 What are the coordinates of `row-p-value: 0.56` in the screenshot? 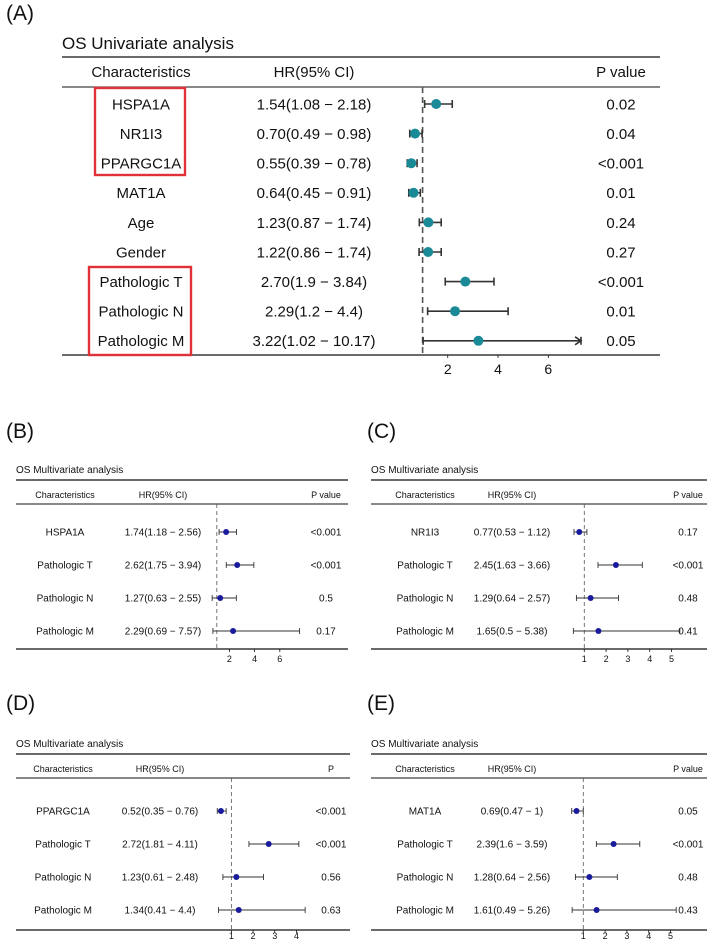 It's located at (331, 878).